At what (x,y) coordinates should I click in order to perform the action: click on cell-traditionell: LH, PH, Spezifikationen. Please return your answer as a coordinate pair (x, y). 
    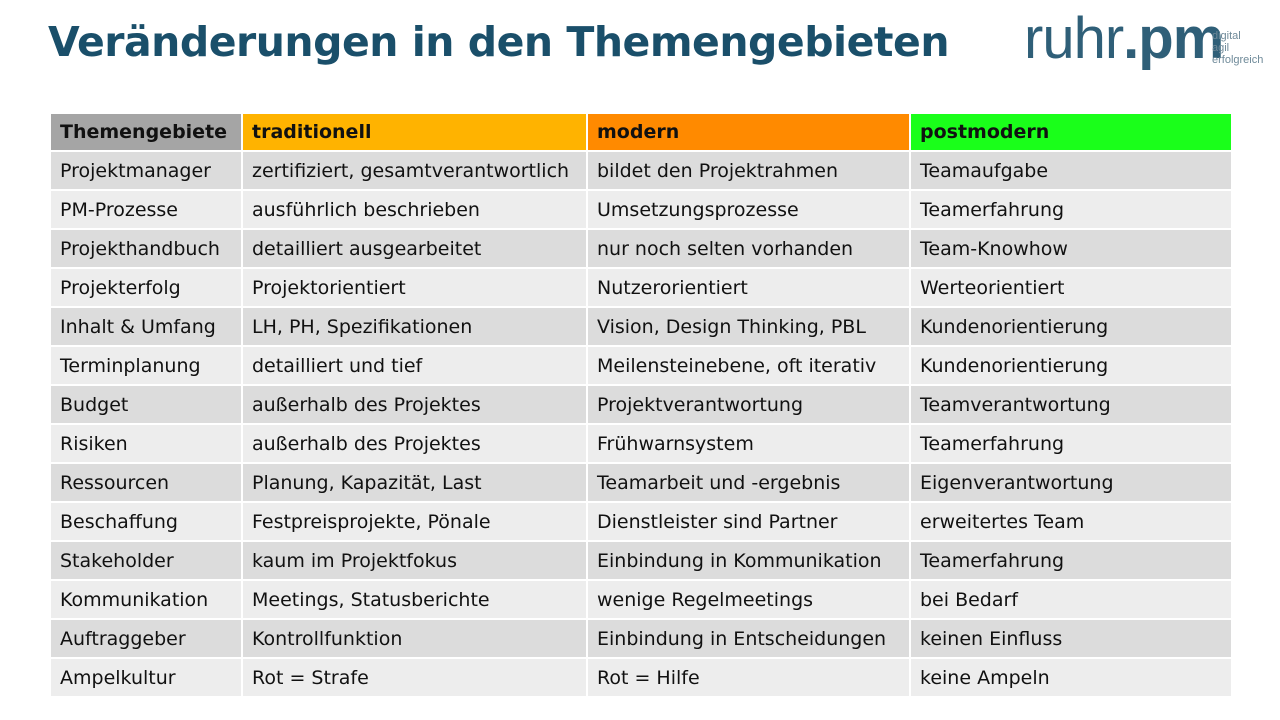
    Looking at the image, I should click on (414, 326).